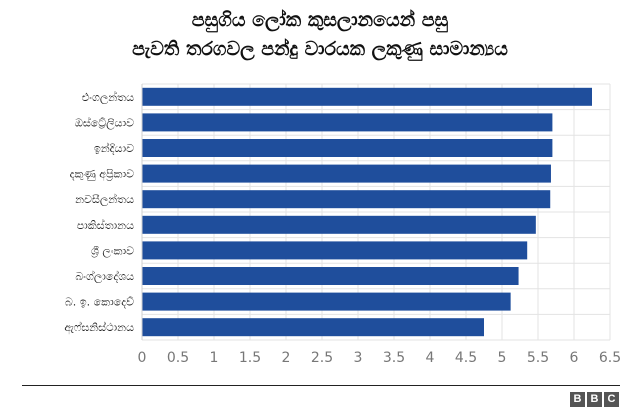 This screenshot has height=413, width=640. What do you see at coordinates (538, 358) in the screenshot?
I see `x-tick-label: 5.5` at bounding box center [538, 358].